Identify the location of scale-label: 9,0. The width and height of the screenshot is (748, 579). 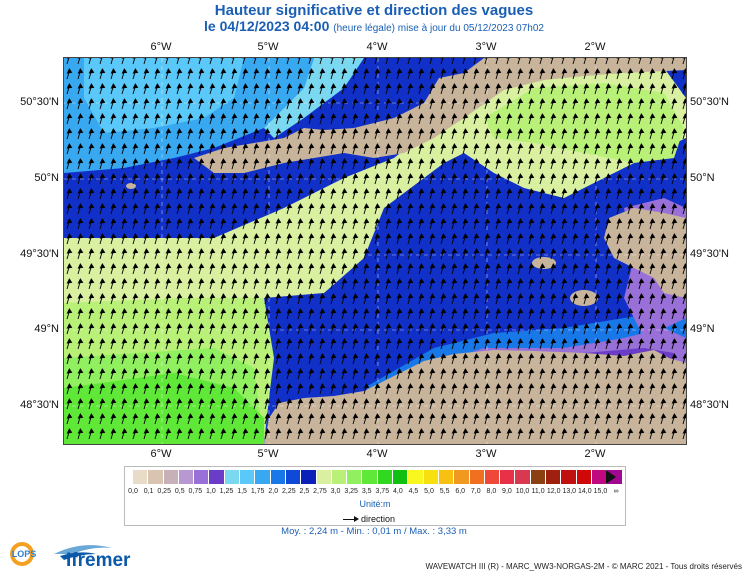
(507, 491).